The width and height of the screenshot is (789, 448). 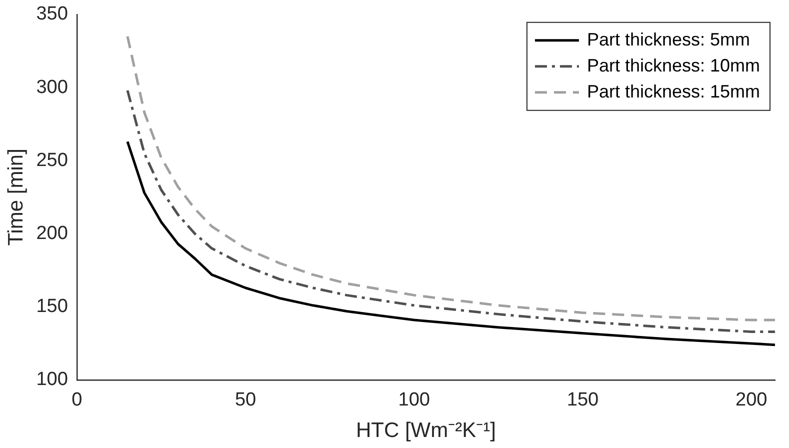 What do you see at coordinates (52, 160) in the screenshot?
I see `y-tick-label: 250` at bounding box center [52, 160].